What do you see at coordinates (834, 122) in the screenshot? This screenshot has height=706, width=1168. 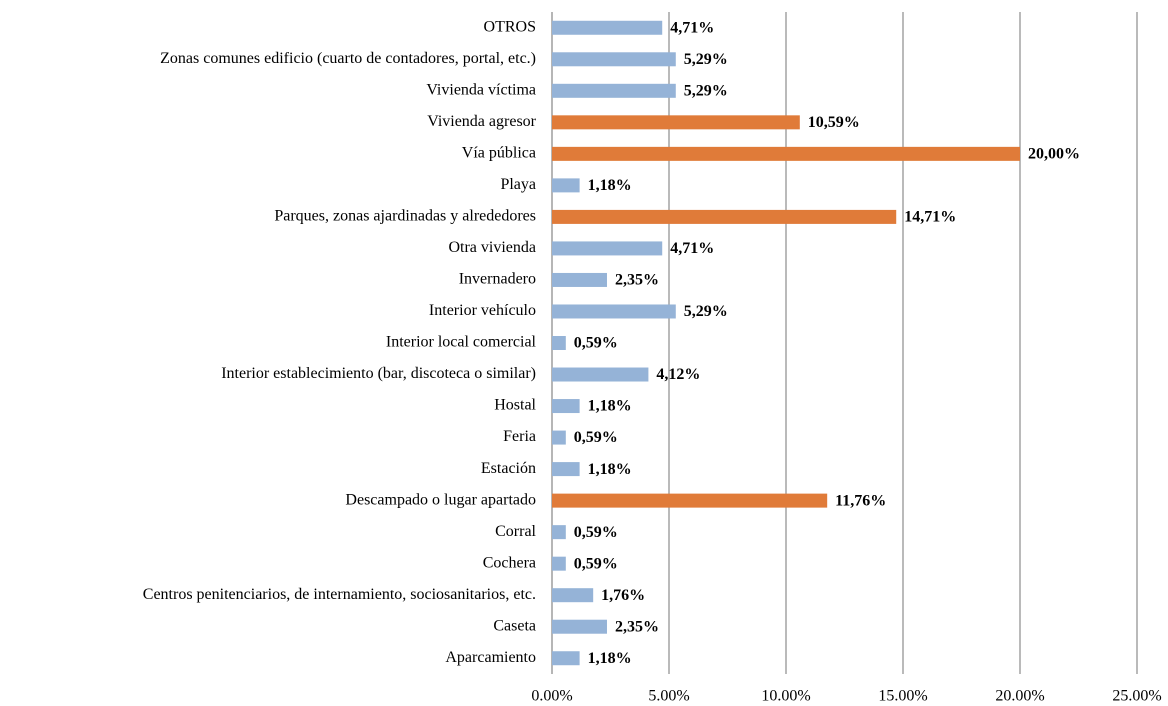 I see `value-label: 10,59%` at bounding box center [834, 122].